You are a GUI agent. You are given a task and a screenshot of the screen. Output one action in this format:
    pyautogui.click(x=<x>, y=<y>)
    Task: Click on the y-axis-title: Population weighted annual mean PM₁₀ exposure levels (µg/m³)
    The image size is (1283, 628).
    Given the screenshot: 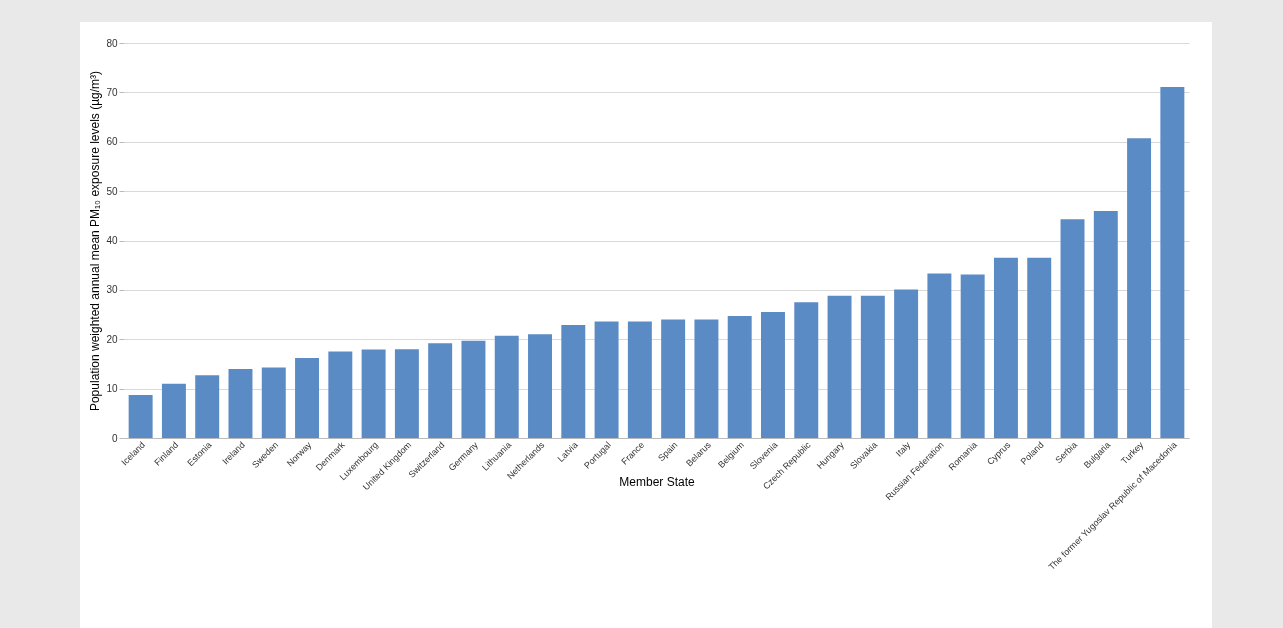 What is the action you would take?
    pyautogui.click(x=95, y=241)
    